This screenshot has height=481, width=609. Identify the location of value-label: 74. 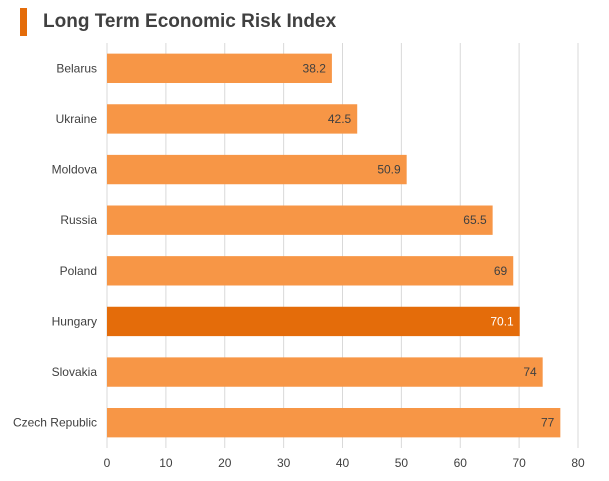
(530, 372).